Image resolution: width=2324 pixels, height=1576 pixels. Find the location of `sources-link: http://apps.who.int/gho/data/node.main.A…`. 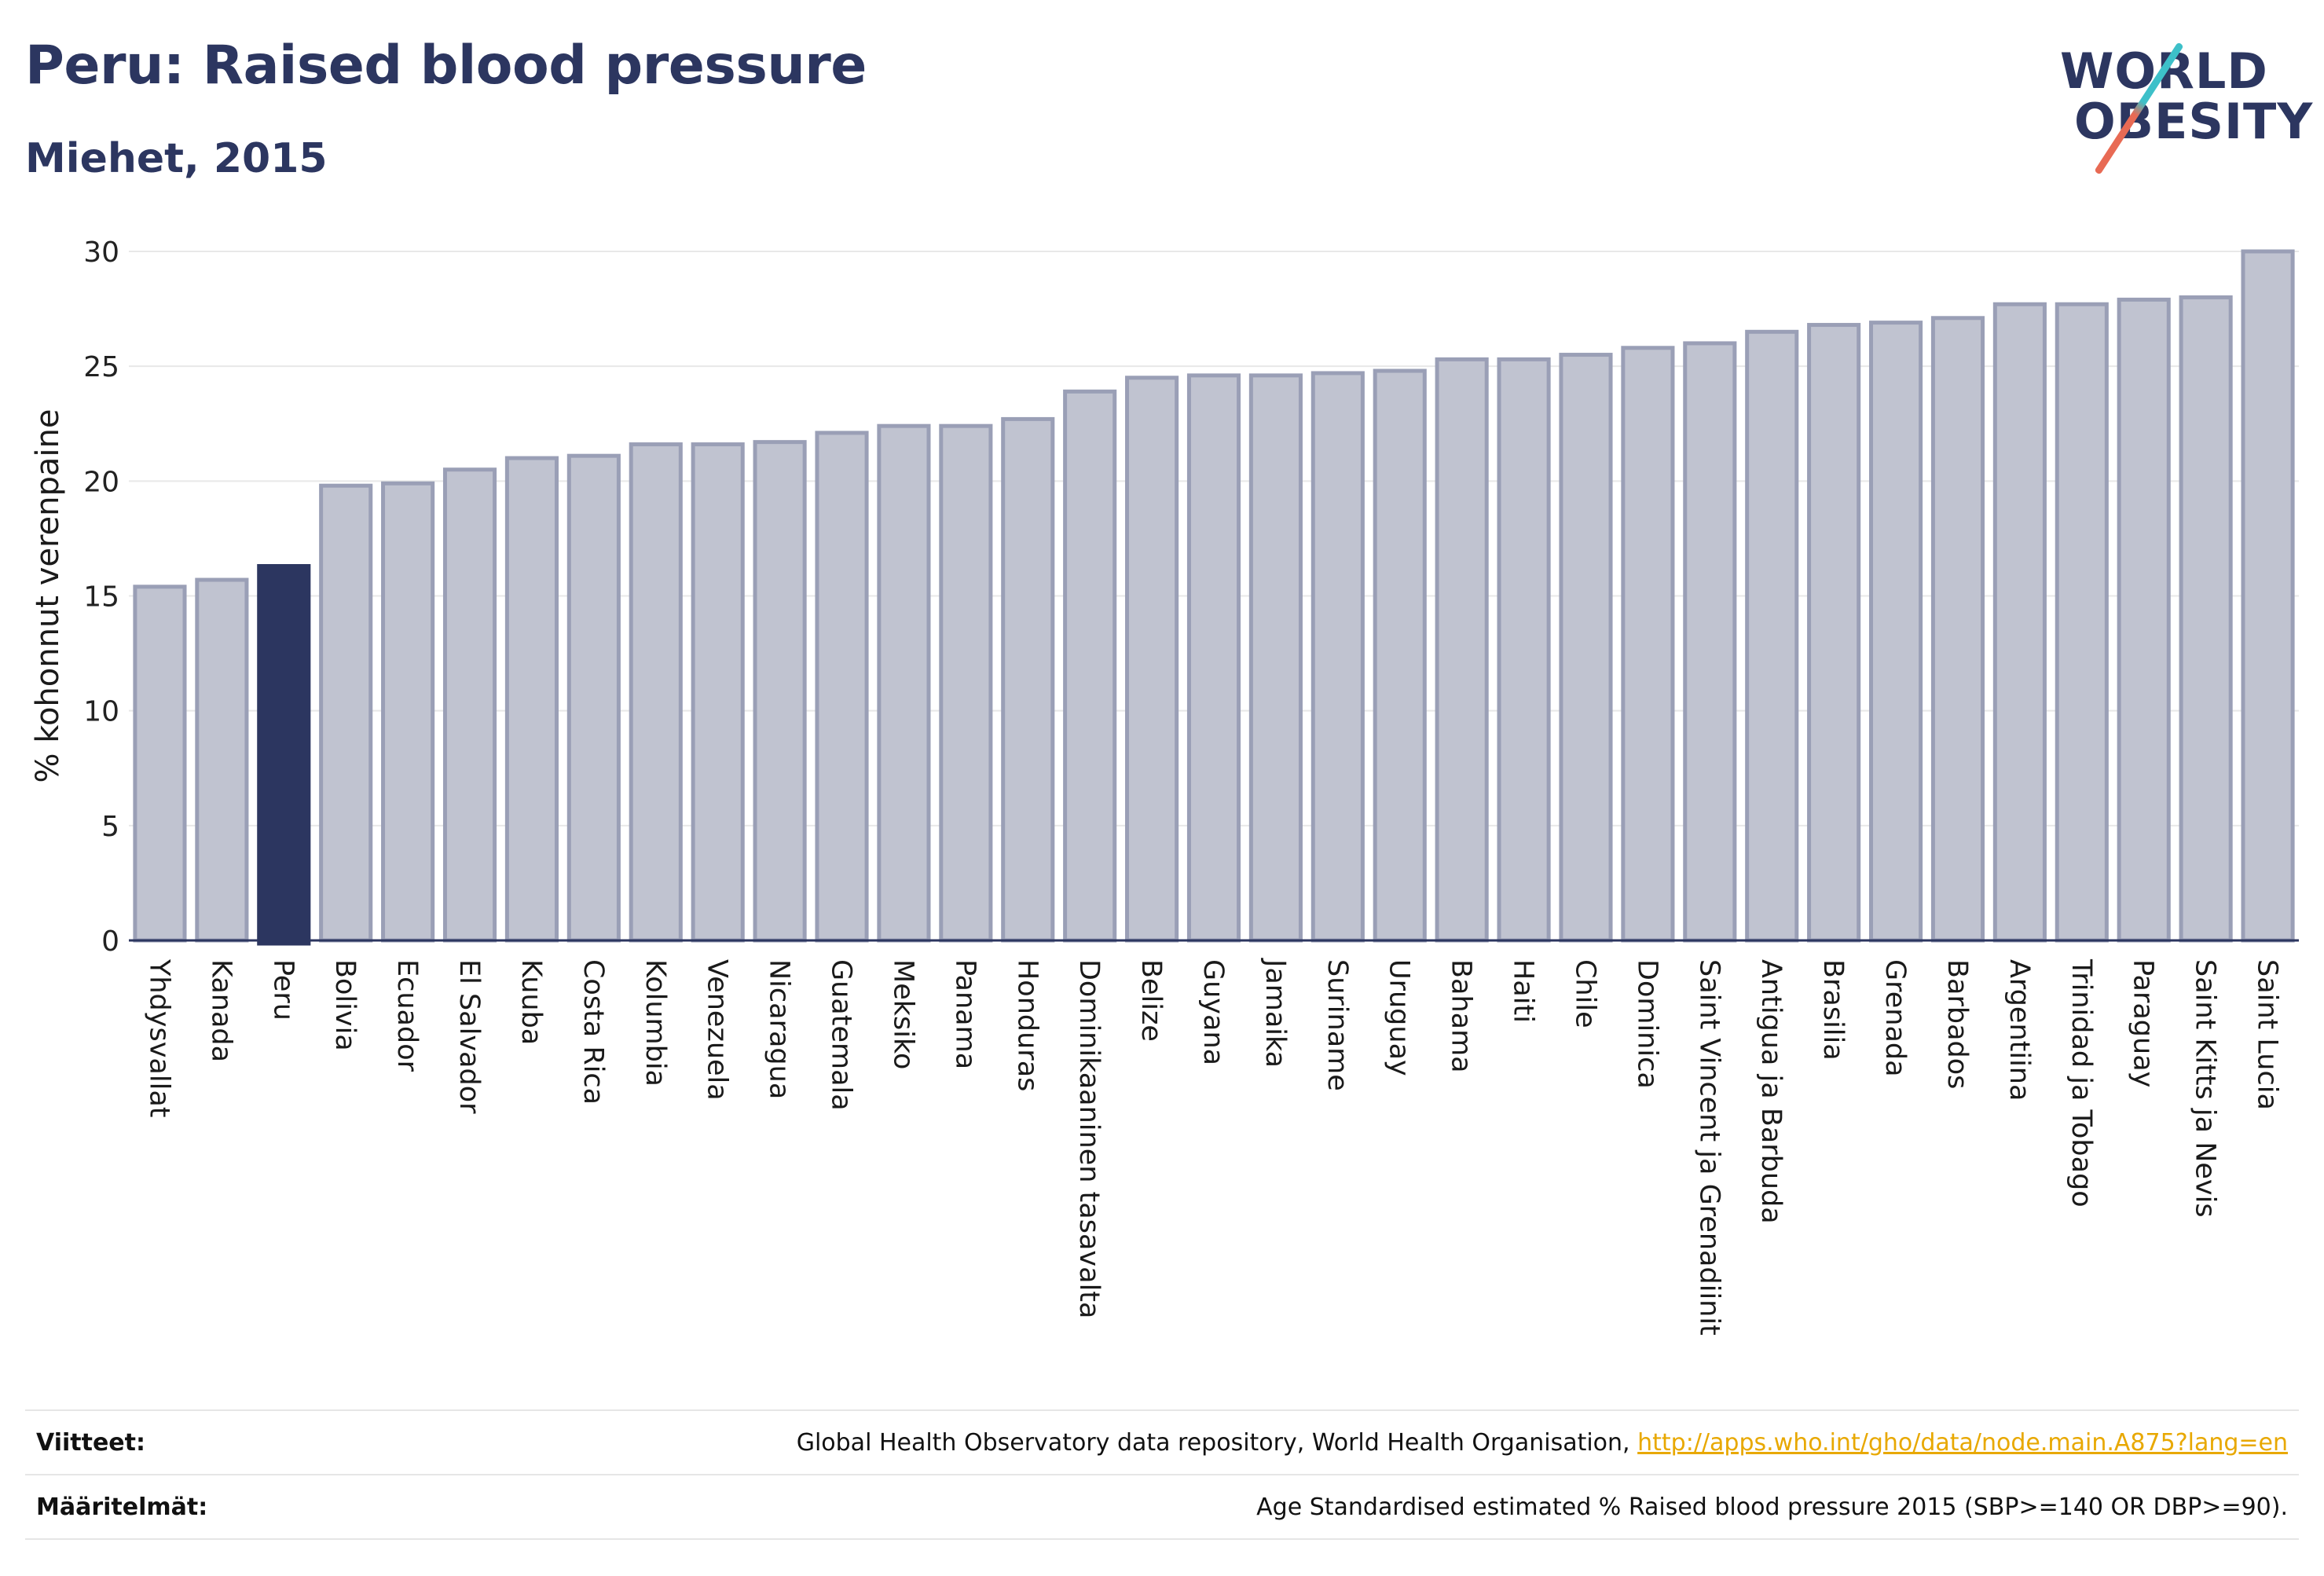

sources-link: http://apps.who.int/gho/data/node.main.A… is located at coordinates (1962, 1442).